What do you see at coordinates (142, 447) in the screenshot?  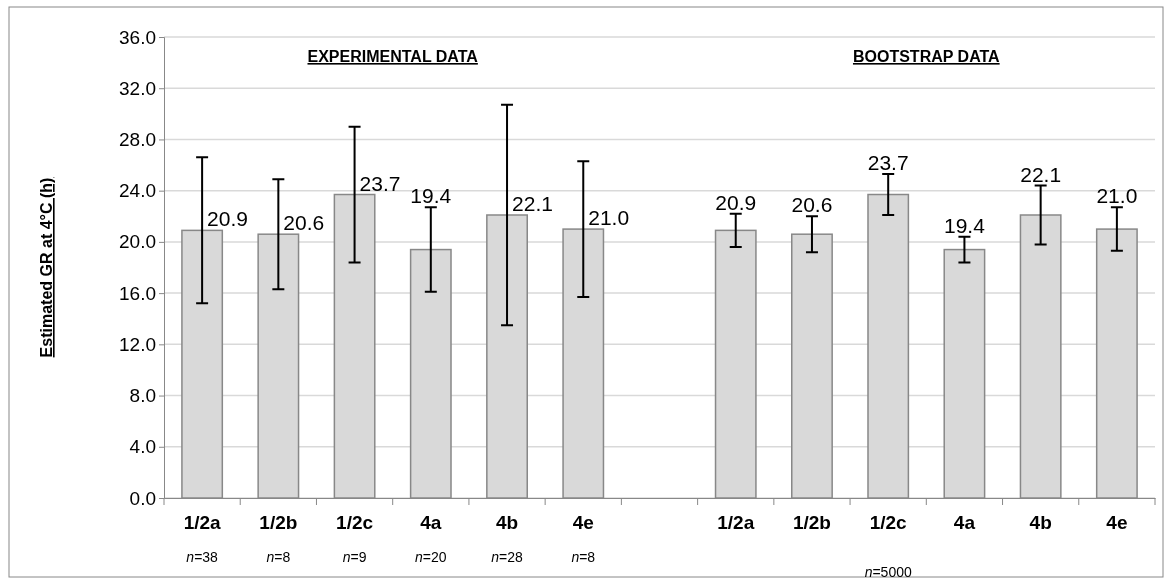 I see `y-tick-label: 4.0` at bounding box center [142, 447].